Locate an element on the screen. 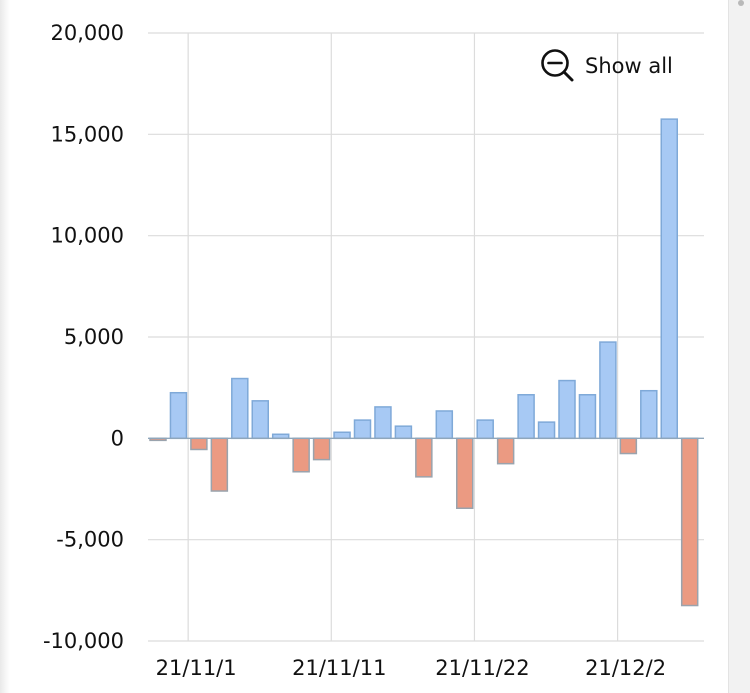 Image resolution: width=750 pixels, height=693 pixels. x-tick-label: 21/11/22 is located at coordinates (482, 668).